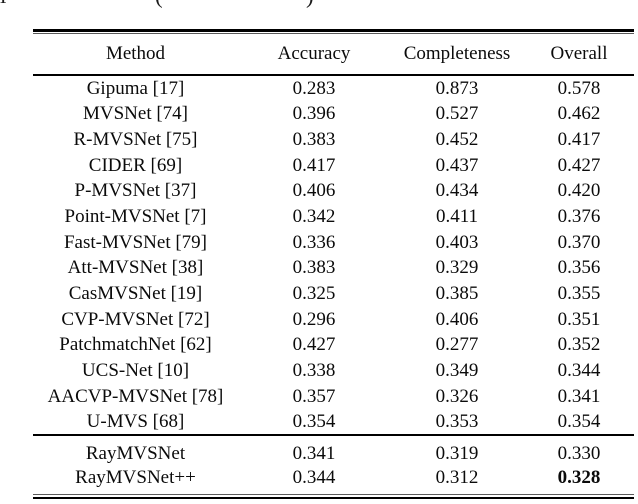 The width and height of the screenshot is (638, 504). I want to click on overall-cell: 0.354, so click(579, 422).